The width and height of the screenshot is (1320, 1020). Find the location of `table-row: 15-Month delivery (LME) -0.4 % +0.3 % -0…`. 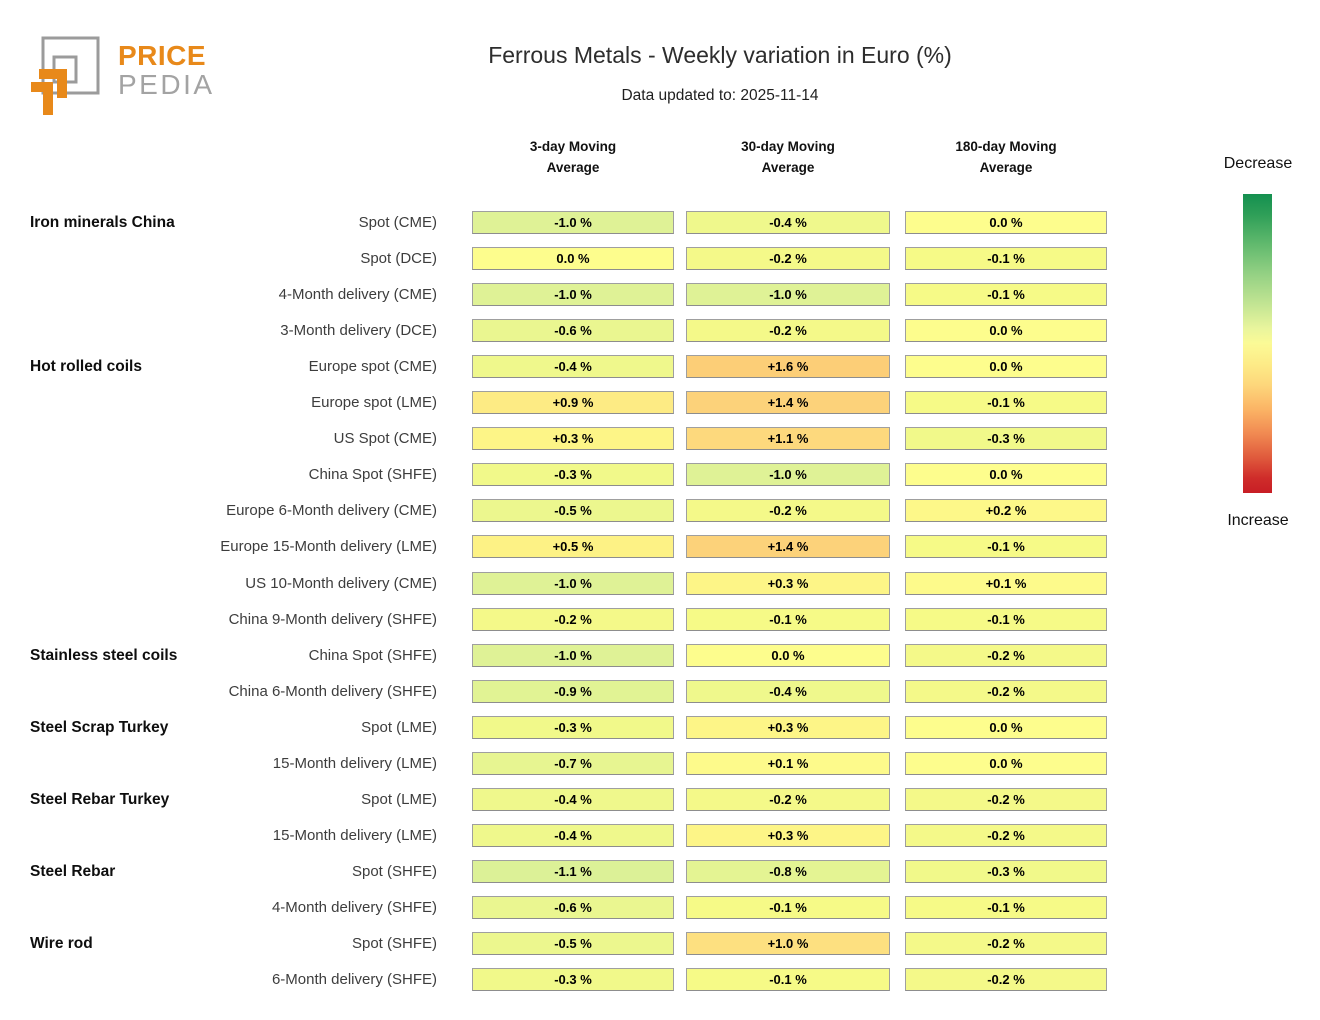

table-row: 15-Month delivery (LME) -0.4 % +0.3 % -0… is located at coordinates (570, 835).